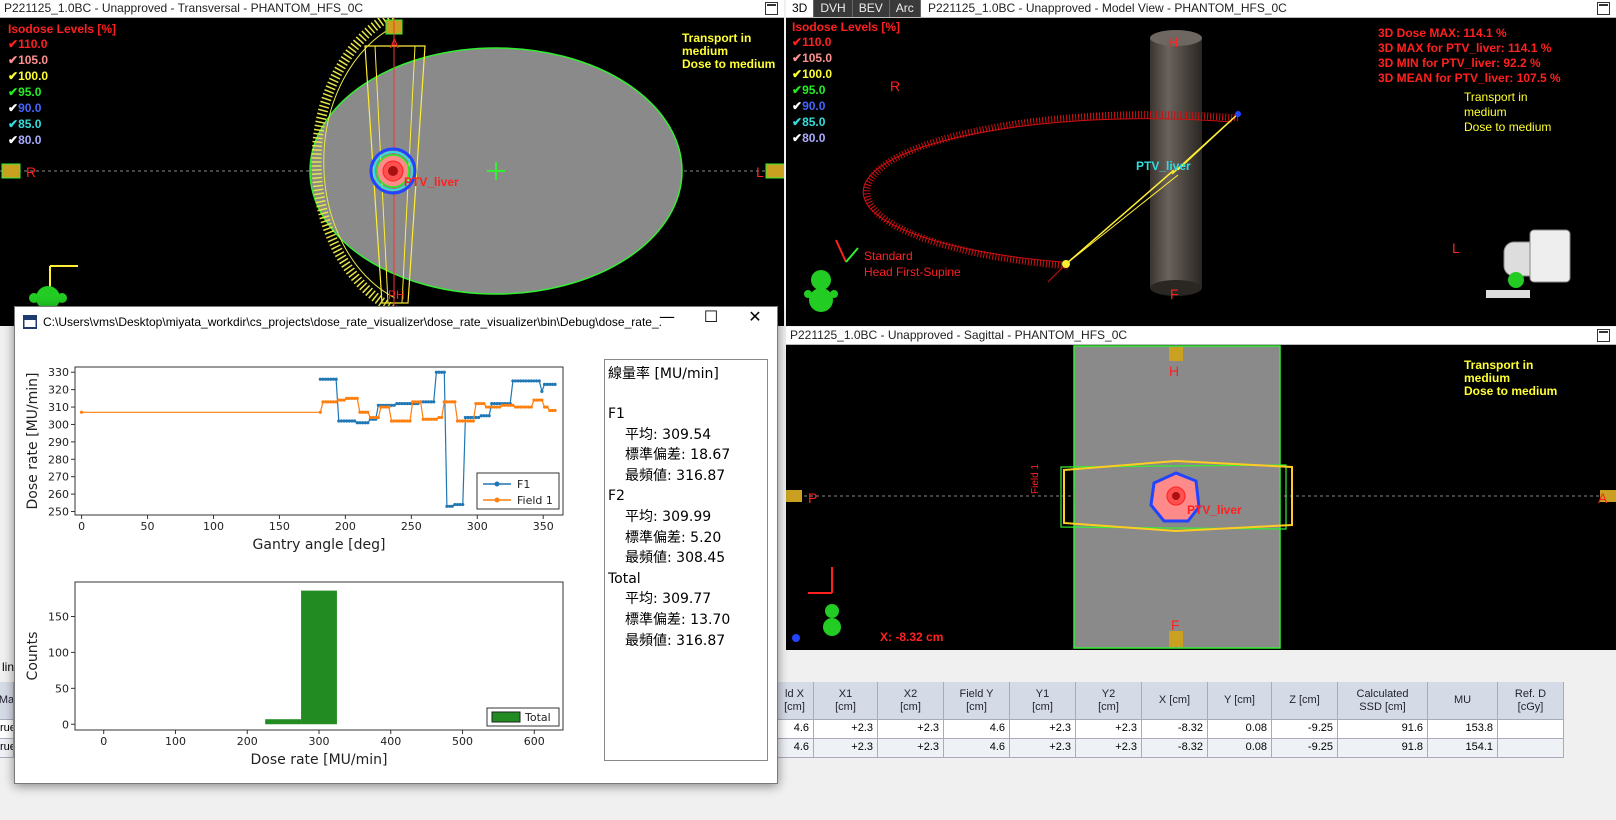 The width and height of the screenshot is (1616, 820). Describe the element at coordinates (33, 76) in the screenshot. I see `iso-level-label: 100.0` at that location.